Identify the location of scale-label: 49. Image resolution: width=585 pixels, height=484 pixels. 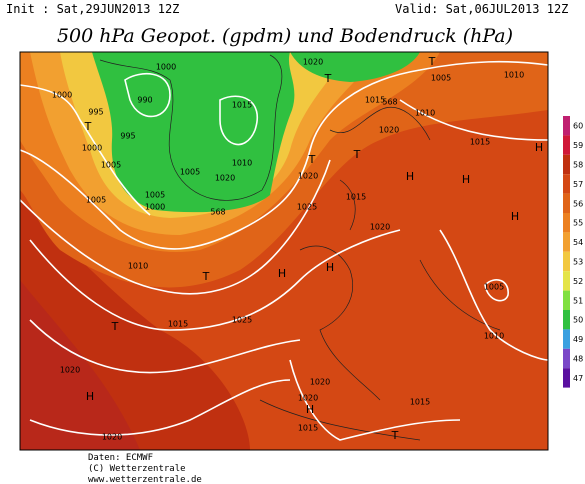
(578, 339).